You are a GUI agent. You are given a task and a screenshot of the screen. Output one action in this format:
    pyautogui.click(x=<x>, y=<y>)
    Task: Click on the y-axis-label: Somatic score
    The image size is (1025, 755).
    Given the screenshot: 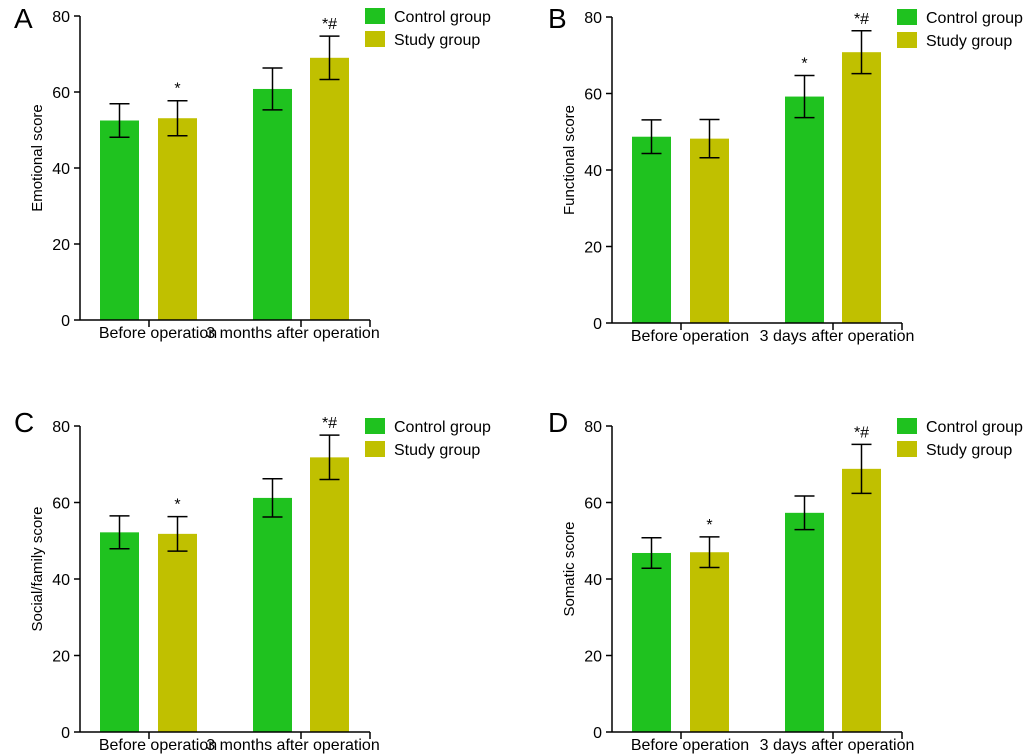 What is the action you would take?
    pyautogui.click(x=569, y=568)
    